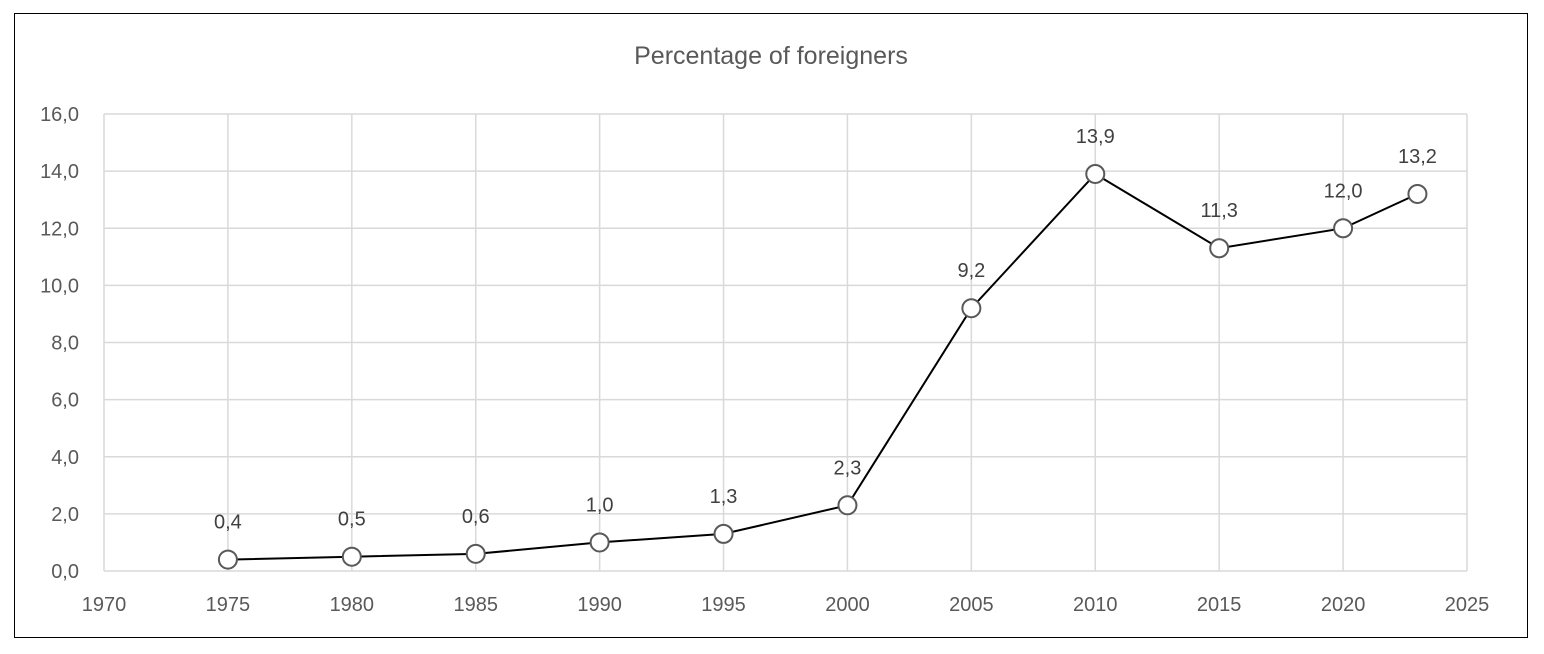  I want to click on data-label: 0,4, so click(228, 523).